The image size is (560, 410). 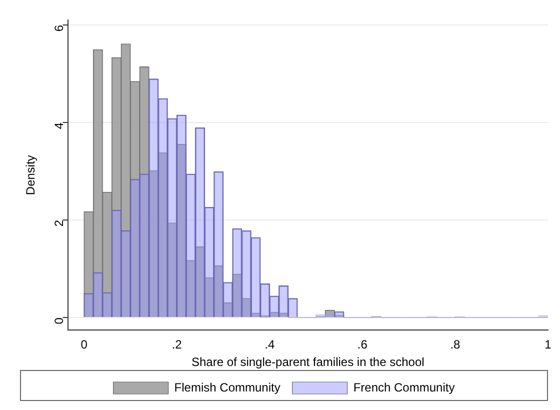 I want to click on legend-label: French Community, so click(x=404, y=387).